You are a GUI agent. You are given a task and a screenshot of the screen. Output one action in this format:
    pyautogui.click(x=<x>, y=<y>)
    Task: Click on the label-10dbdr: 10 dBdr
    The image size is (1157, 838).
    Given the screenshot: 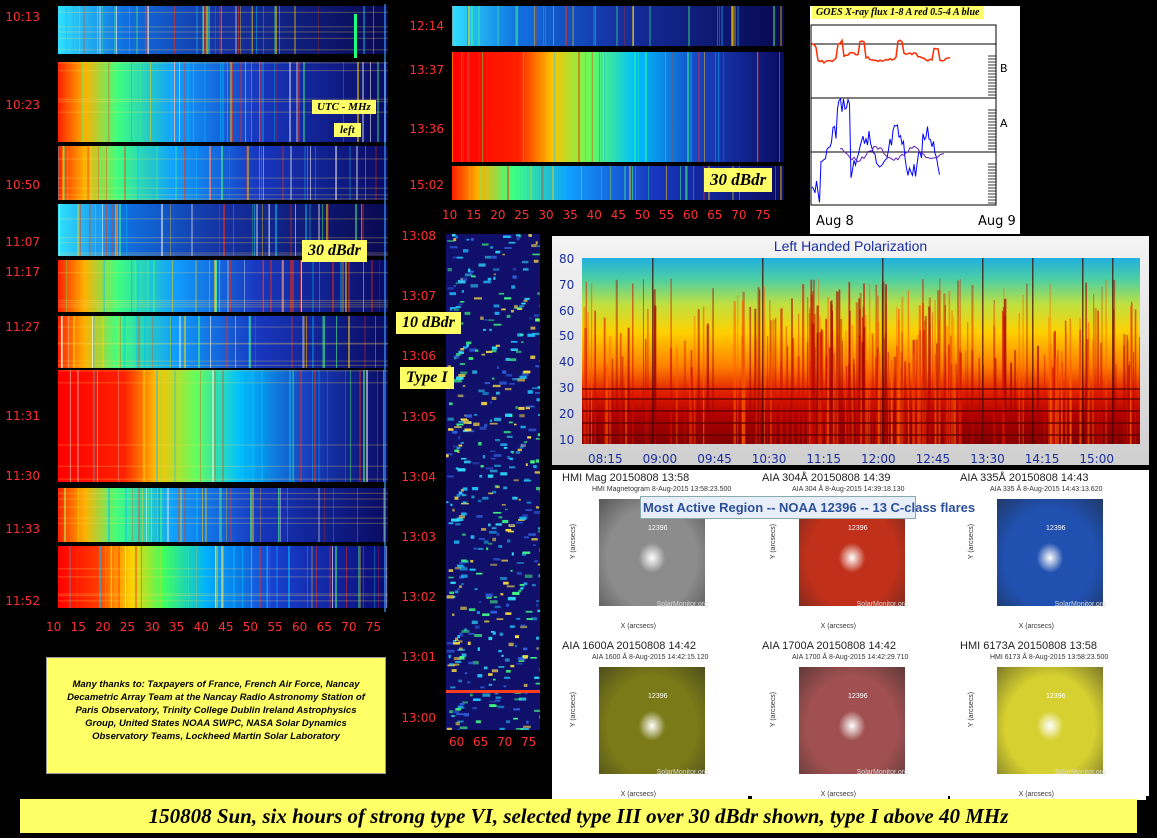 What is the action you would take?
    pyautogui.click(x=428, y=323)
    